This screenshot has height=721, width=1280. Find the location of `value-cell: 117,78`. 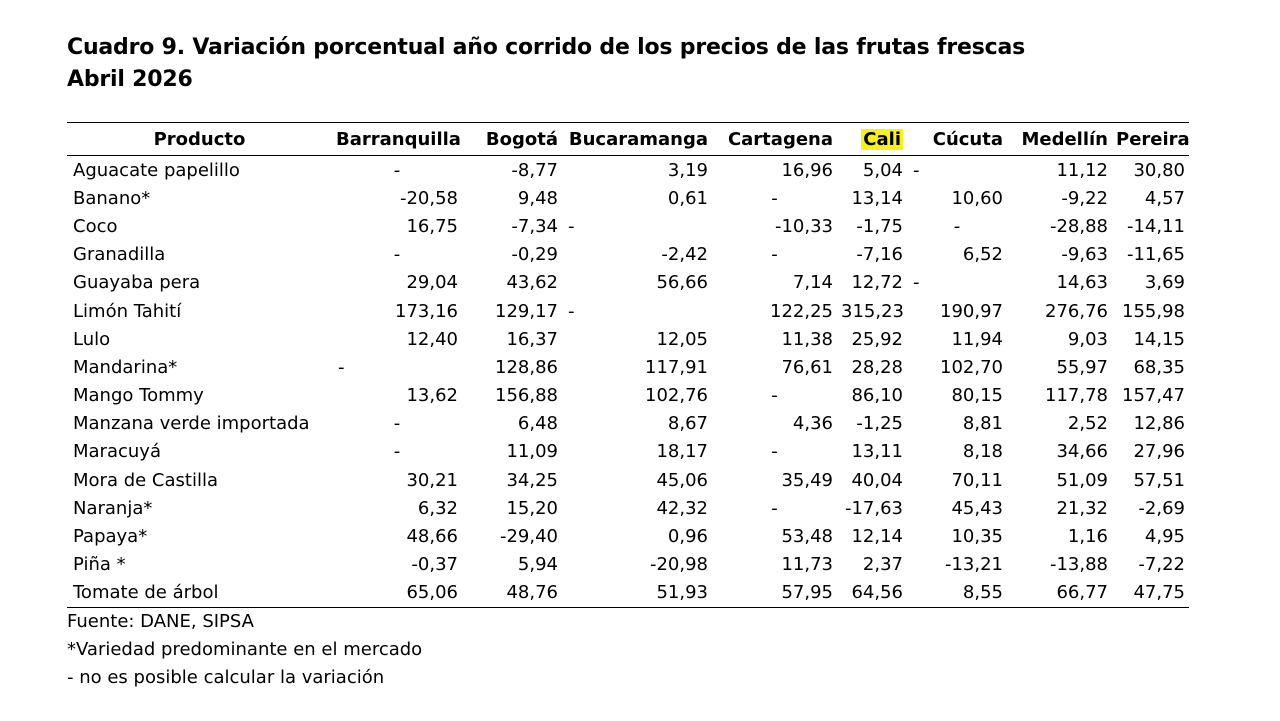

value-cell: 117,78 is located at coordinates (1076, 396).